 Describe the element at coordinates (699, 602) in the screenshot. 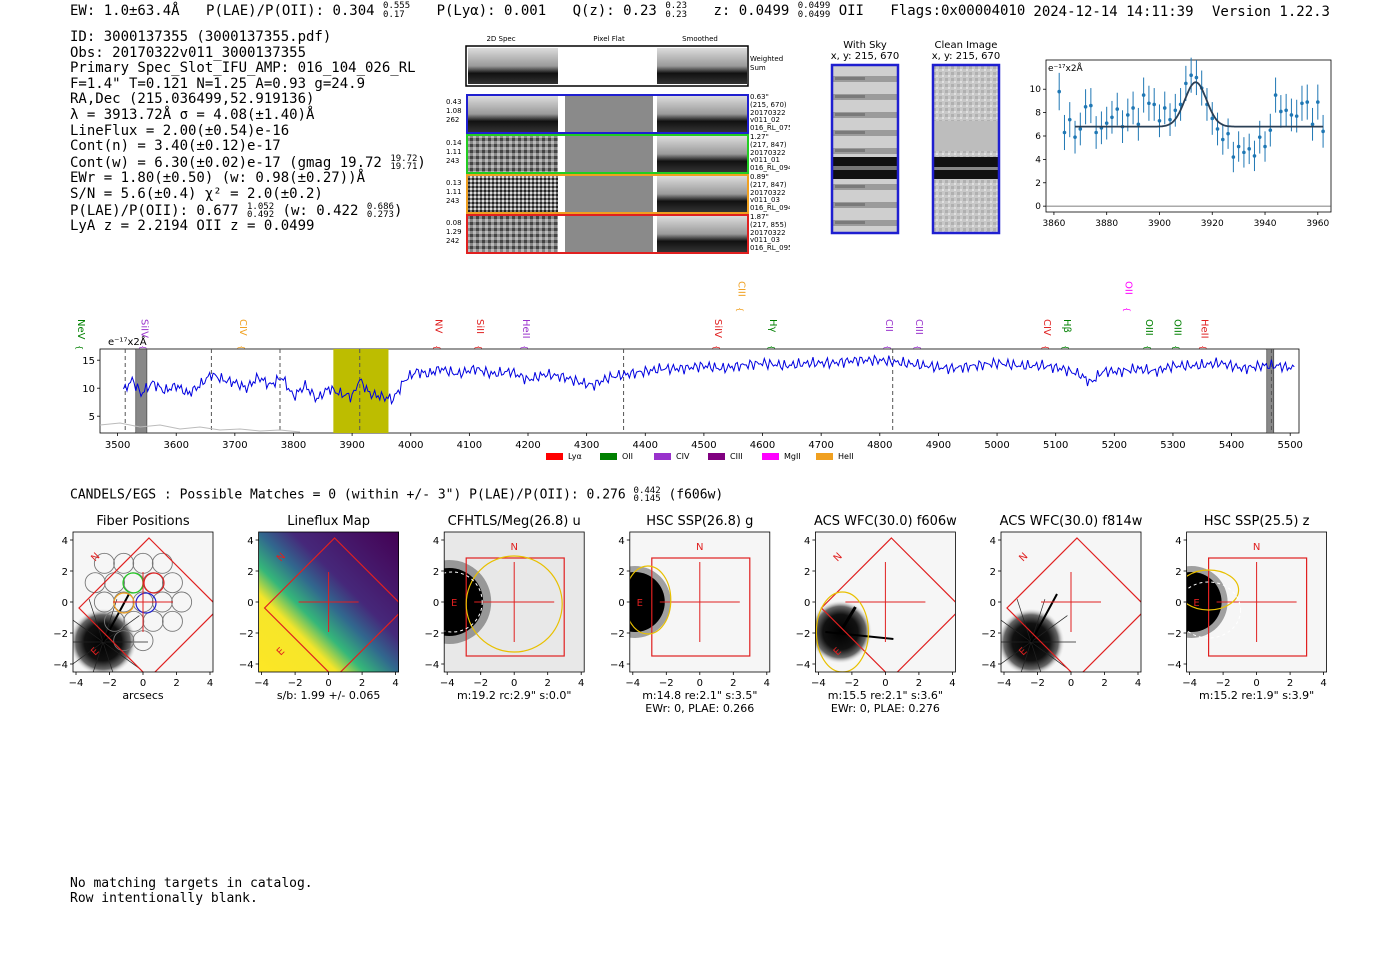

I see `cutout-image: NE` at that location.